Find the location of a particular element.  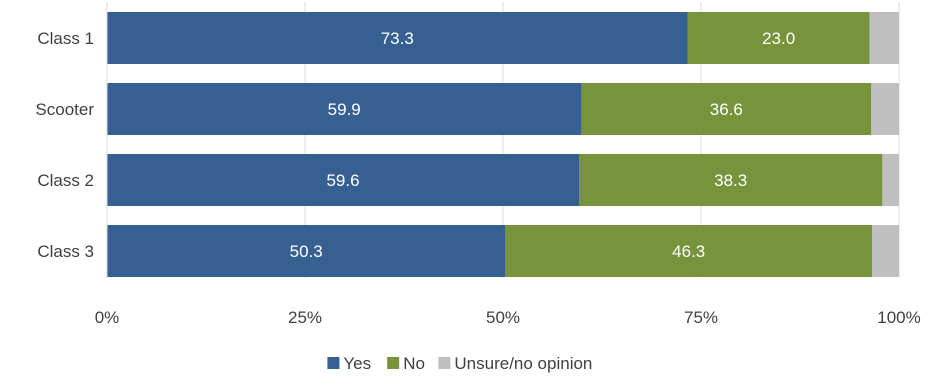

bar-yes-scooter is located at coordinates (344, 109).